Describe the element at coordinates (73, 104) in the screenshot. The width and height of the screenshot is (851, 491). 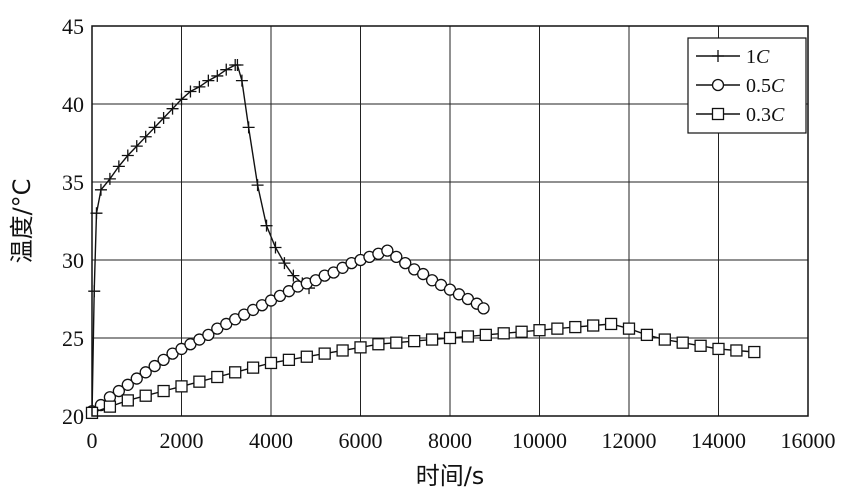
I see `y-tick-label: 40` at that location.